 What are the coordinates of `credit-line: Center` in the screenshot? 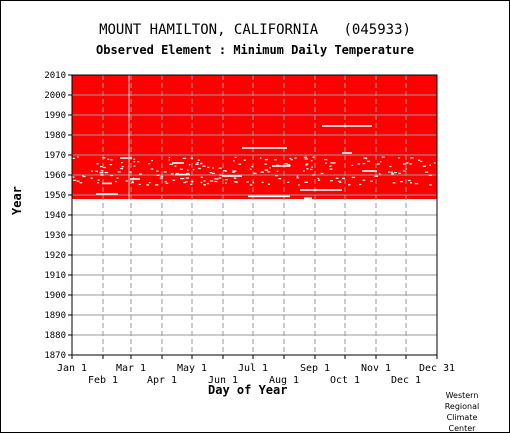 It's located at (462, 428).